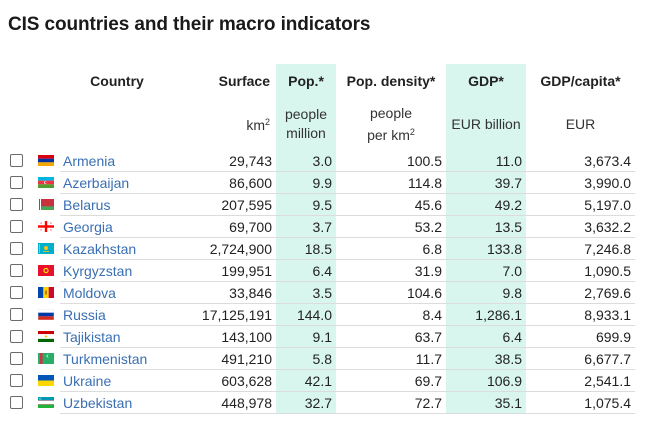 This screenshot has width=647, height=426. I want to click on surface-value: 448,978, so click(225, 402).